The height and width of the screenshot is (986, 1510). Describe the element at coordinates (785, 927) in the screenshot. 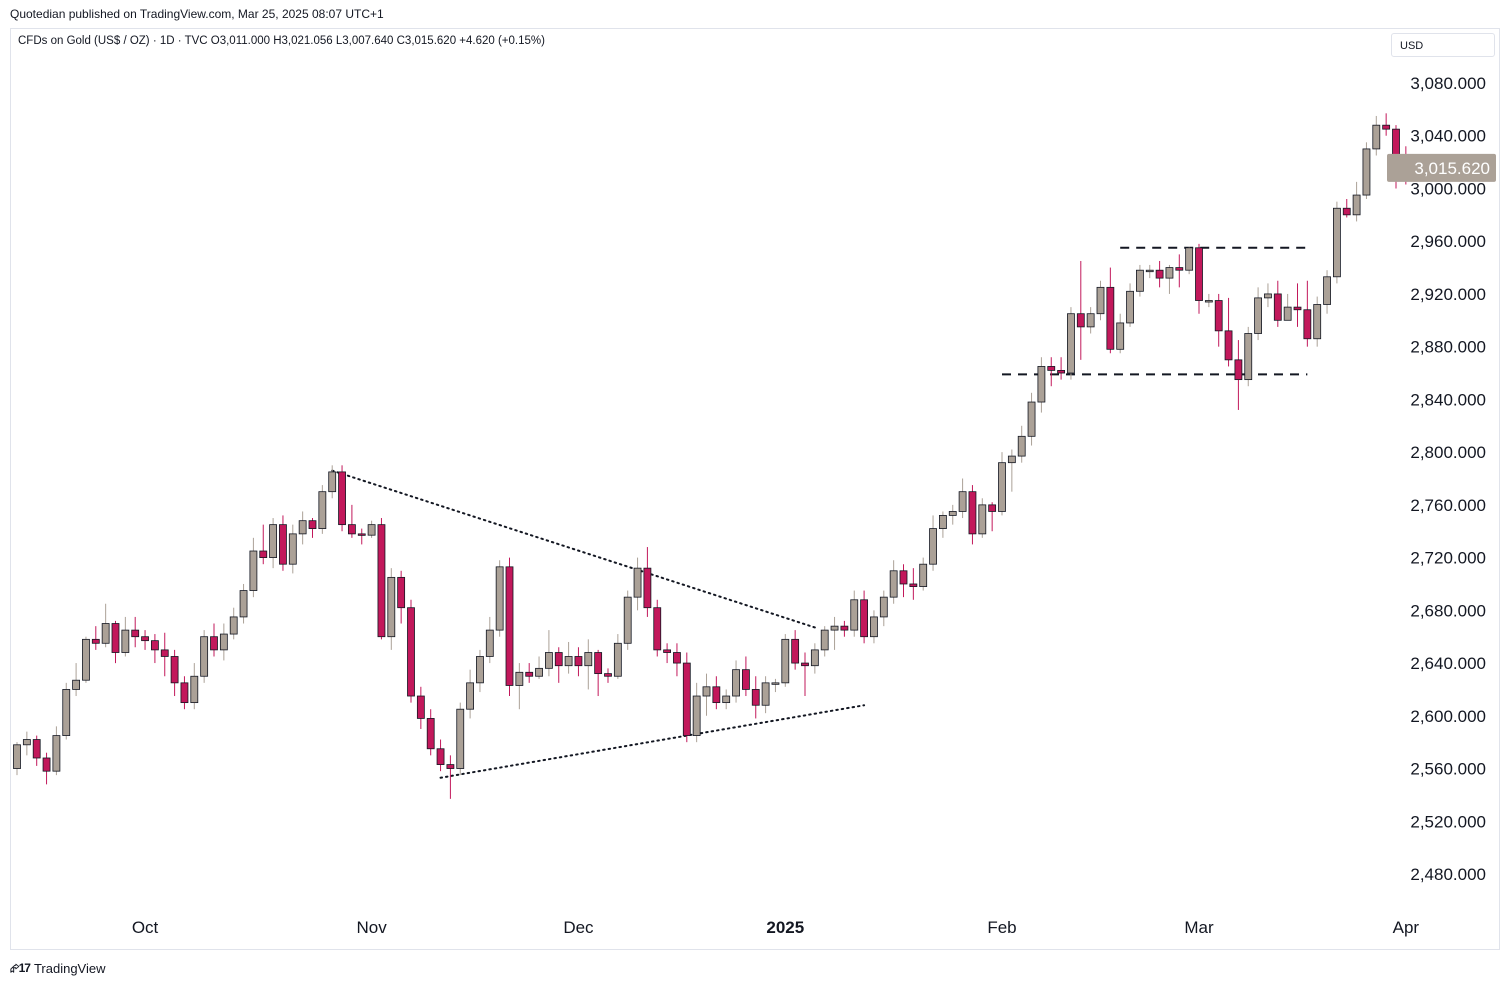

I see `time-tick-label: 2025` at that location.